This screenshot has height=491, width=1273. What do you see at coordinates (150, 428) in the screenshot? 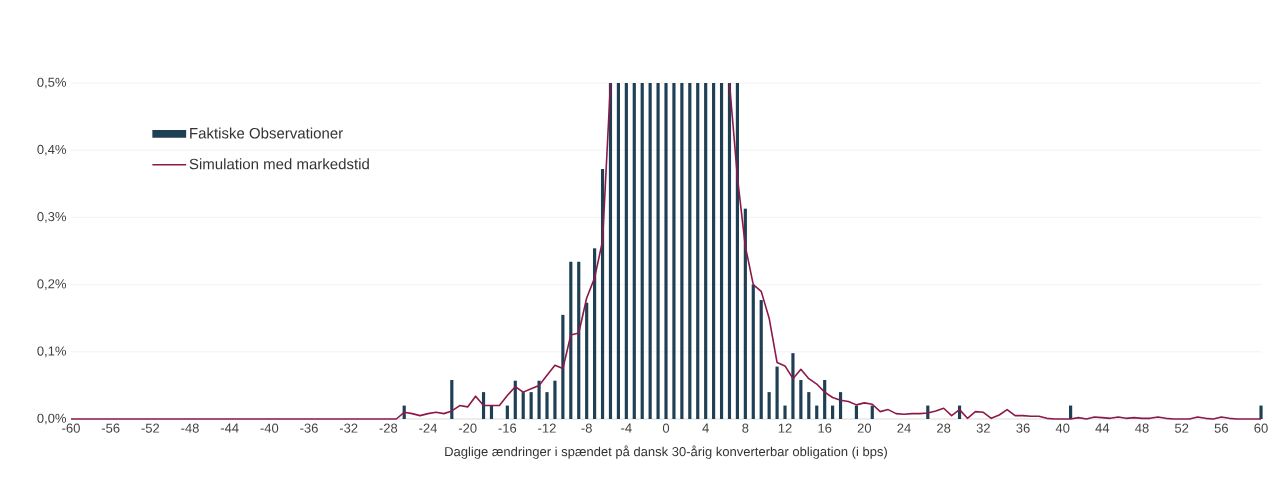
I see `x-tick-label: -52` at bounding box center [150, 428].